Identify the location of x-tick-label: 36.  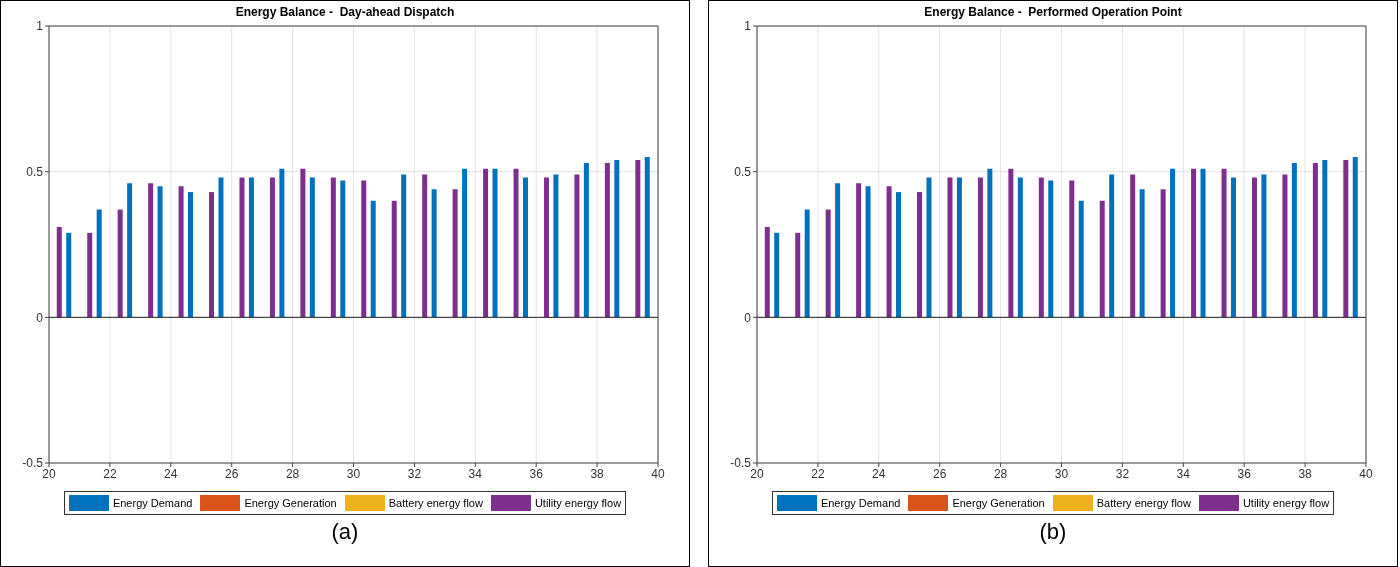
(1244, 473).